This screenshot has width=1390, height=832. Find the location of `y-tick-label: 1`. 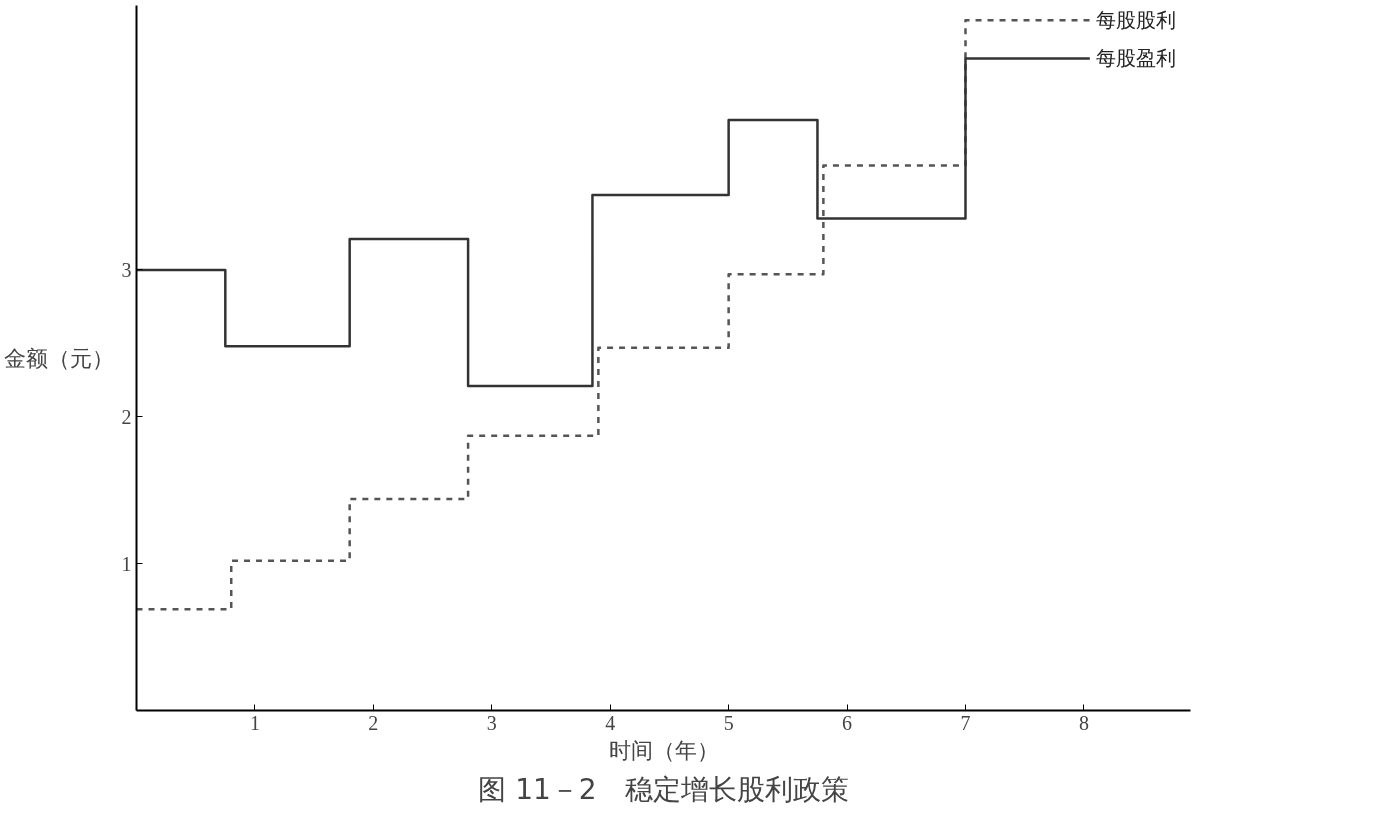

y-tick-label: 1 is located at coordinates (126, 563).